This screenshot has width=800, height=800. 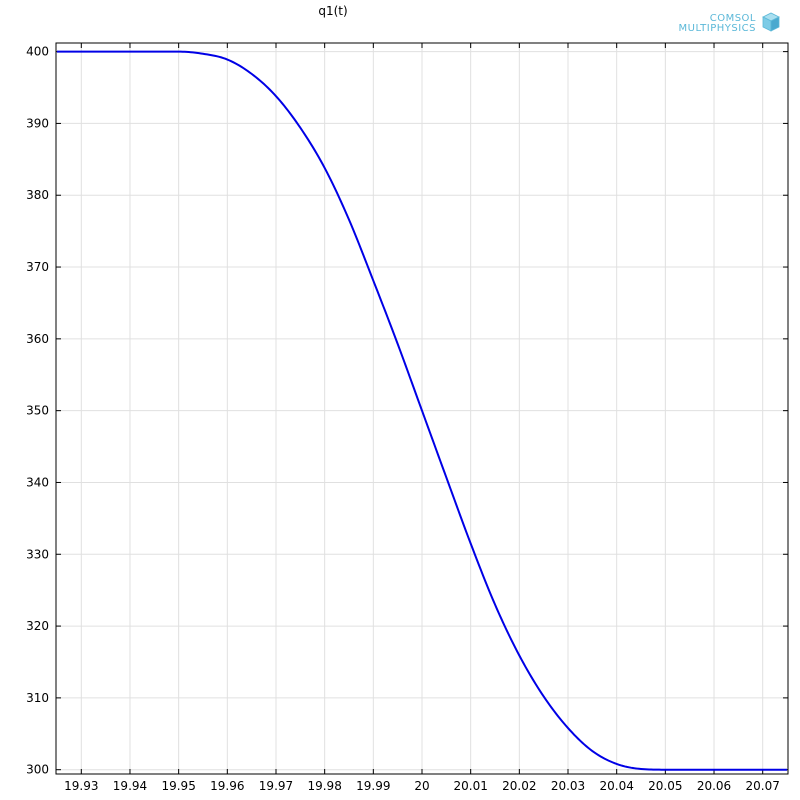 What do you see at coordinates (519, 786) in the screenshot?
I see `x-tick-label: 20.02` at bounding box center [519, 786].